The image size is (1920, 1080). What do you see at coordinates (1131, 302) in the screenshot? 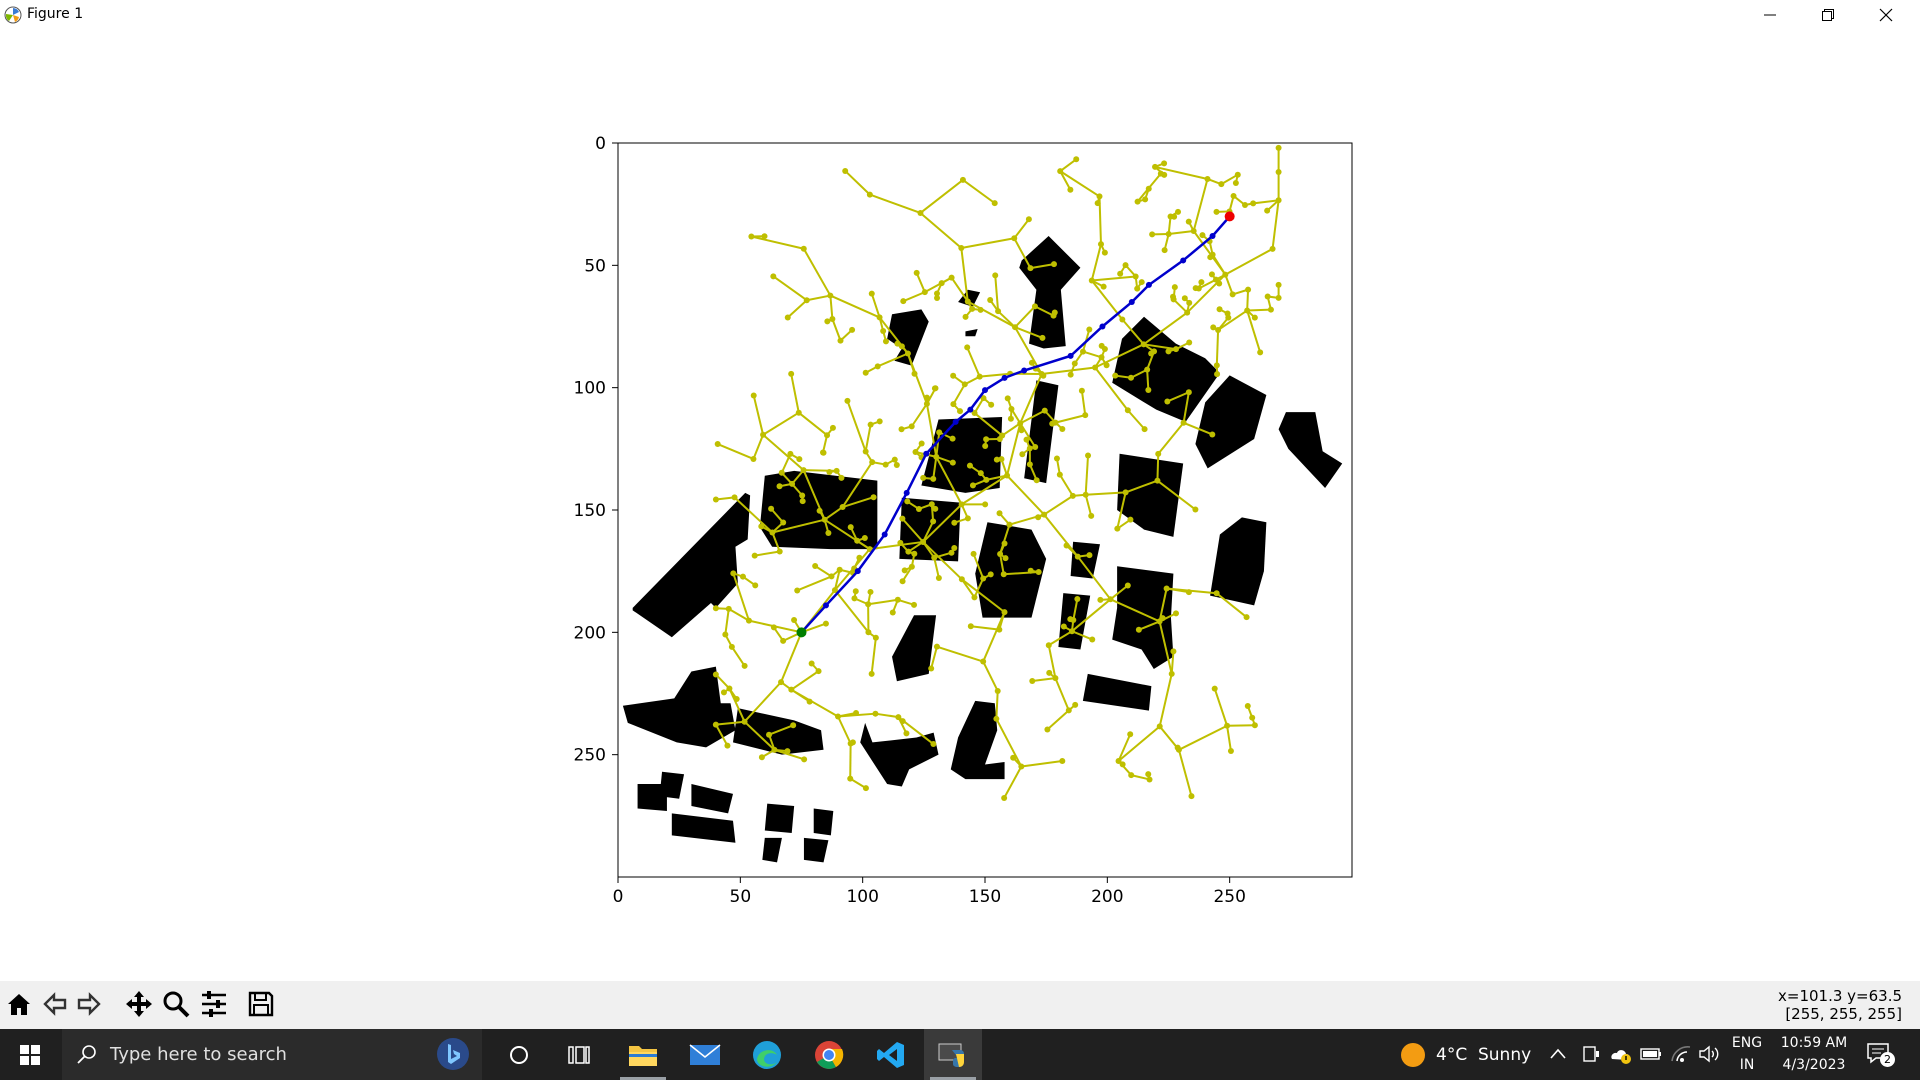
I see `path-waypoint` at bounding box center [1131, 302].